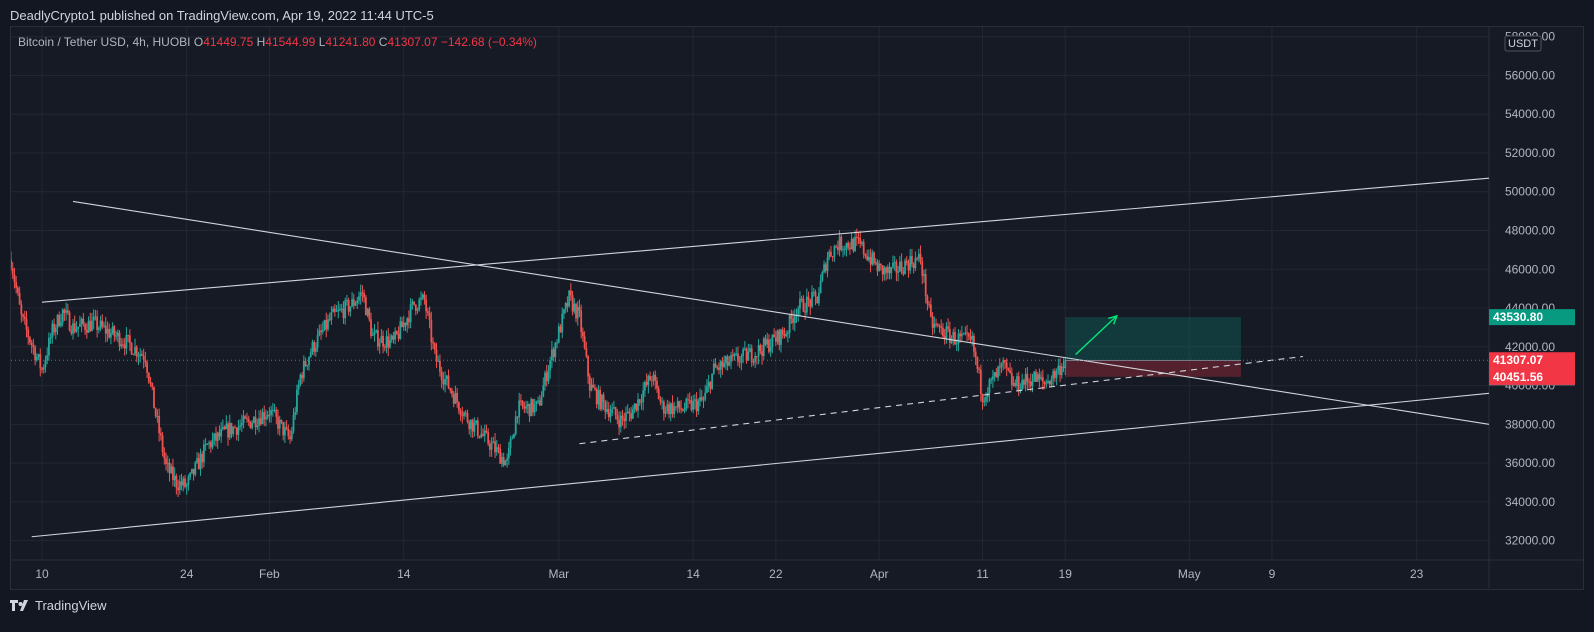  I want to click on price-label-box, so click(1532, 376).